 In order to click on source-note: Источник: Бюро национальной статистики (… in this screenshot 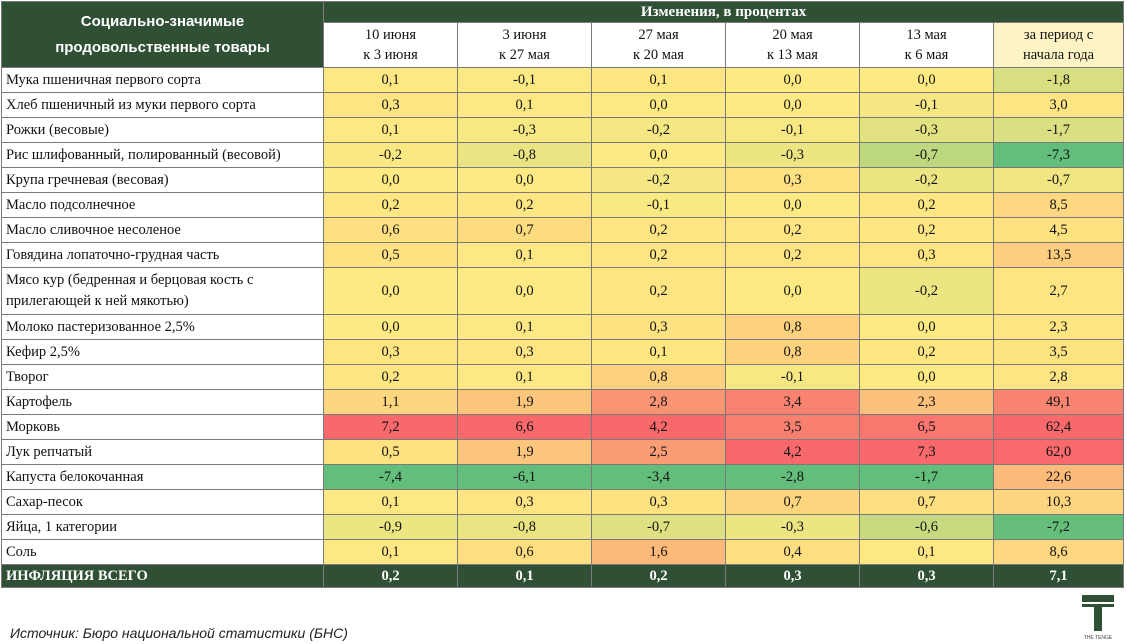, I will do `click(179, 633)`.